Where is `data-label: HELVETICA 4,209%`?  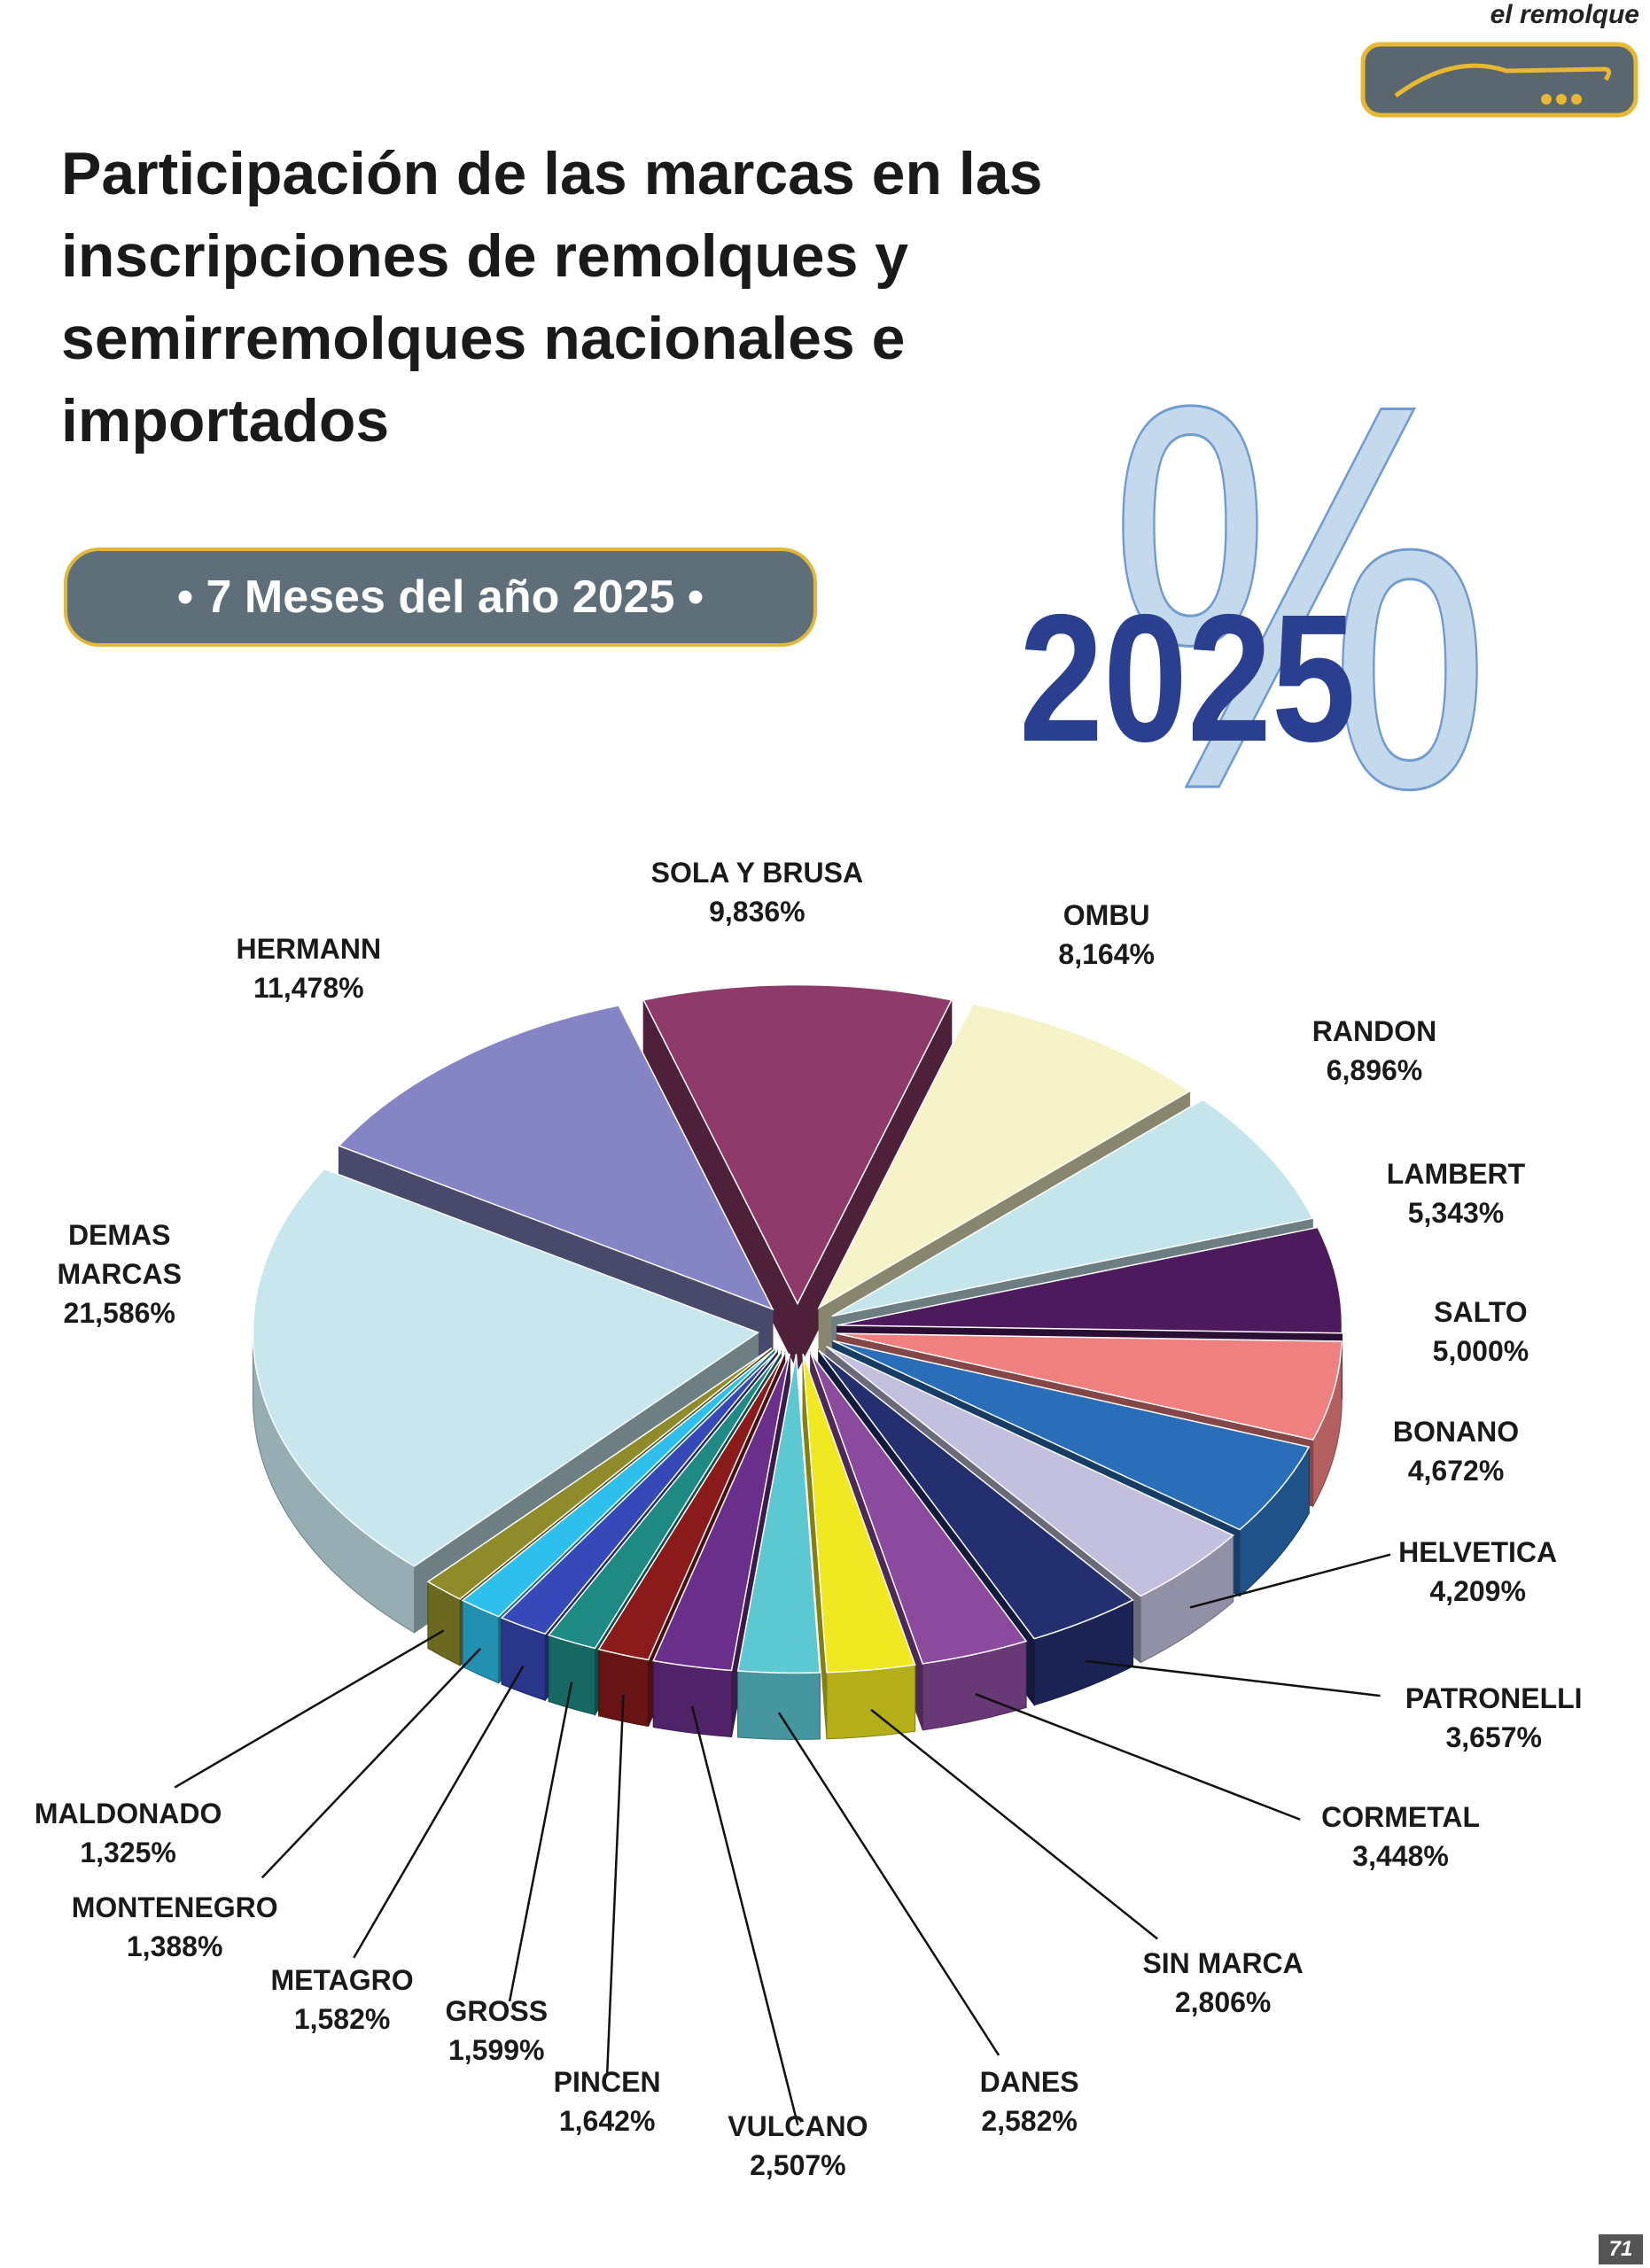
data-label: HELVETICA 4,209% is located at coordinates (1477, 1572).